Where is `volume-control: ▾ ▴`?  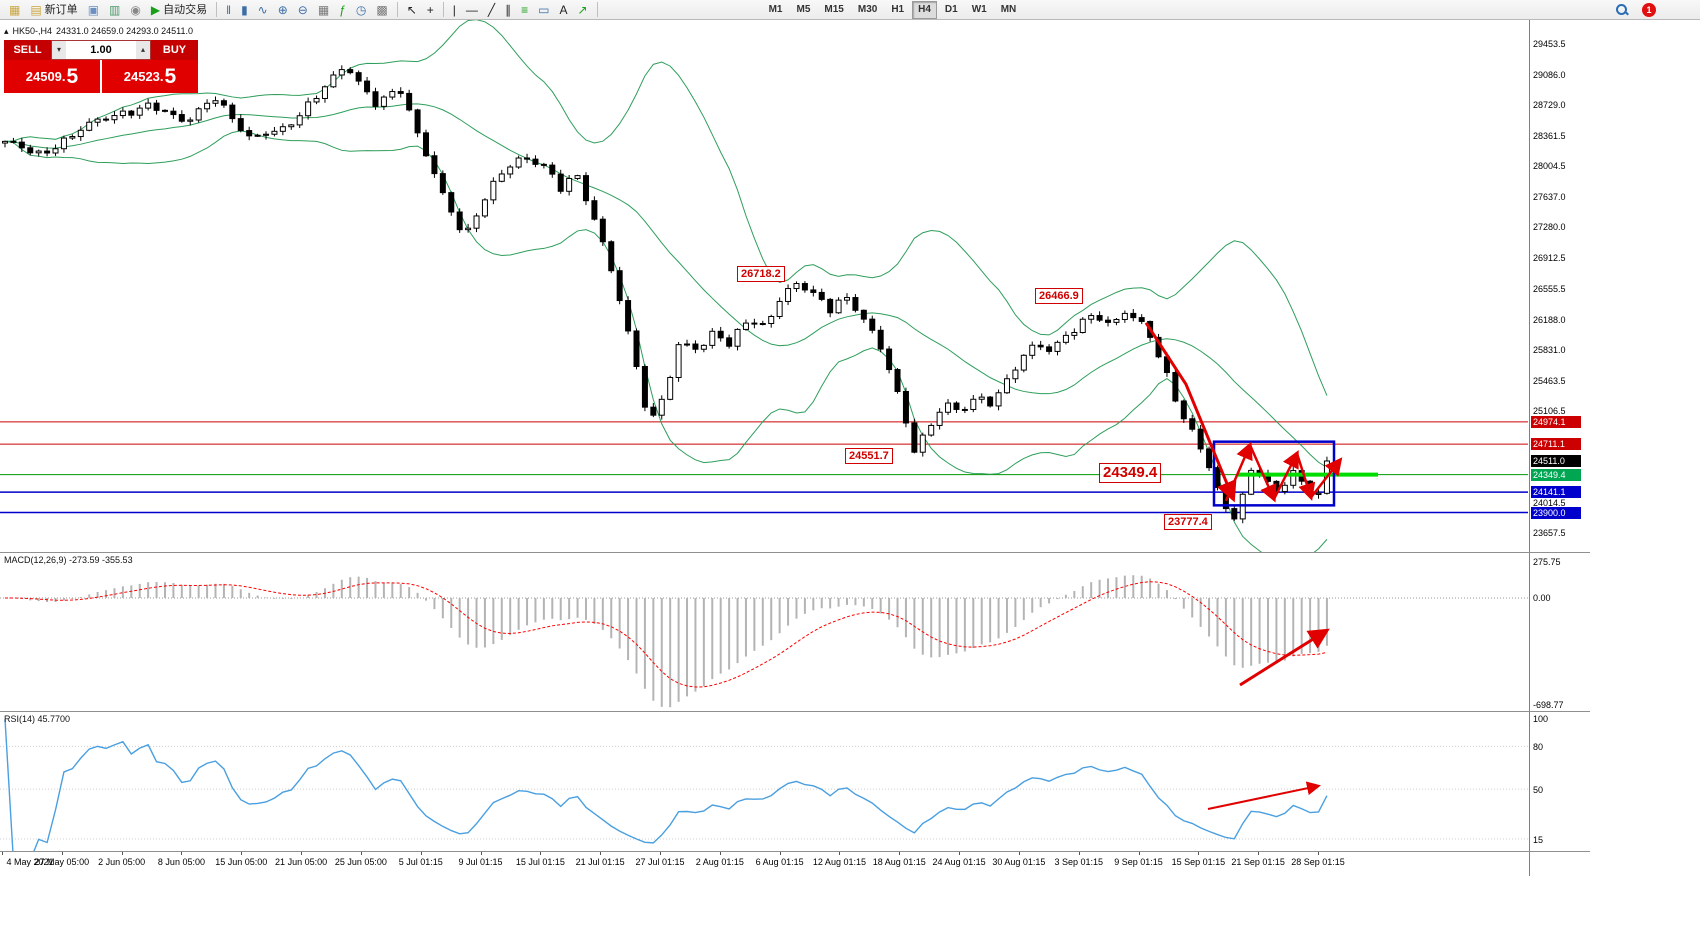
volume-control: ▾ ▴ is located at coordinates (101, 50).